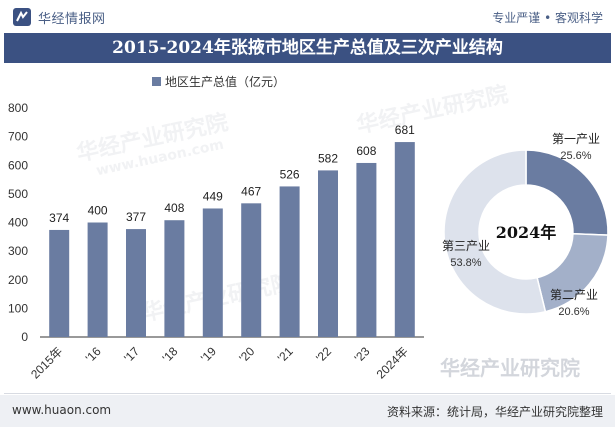 This screenshot has height=427, width=615. Describe the element at coordinates (46, 362) in the screenshot. I see `x-tick-label: 2015年` at that location.